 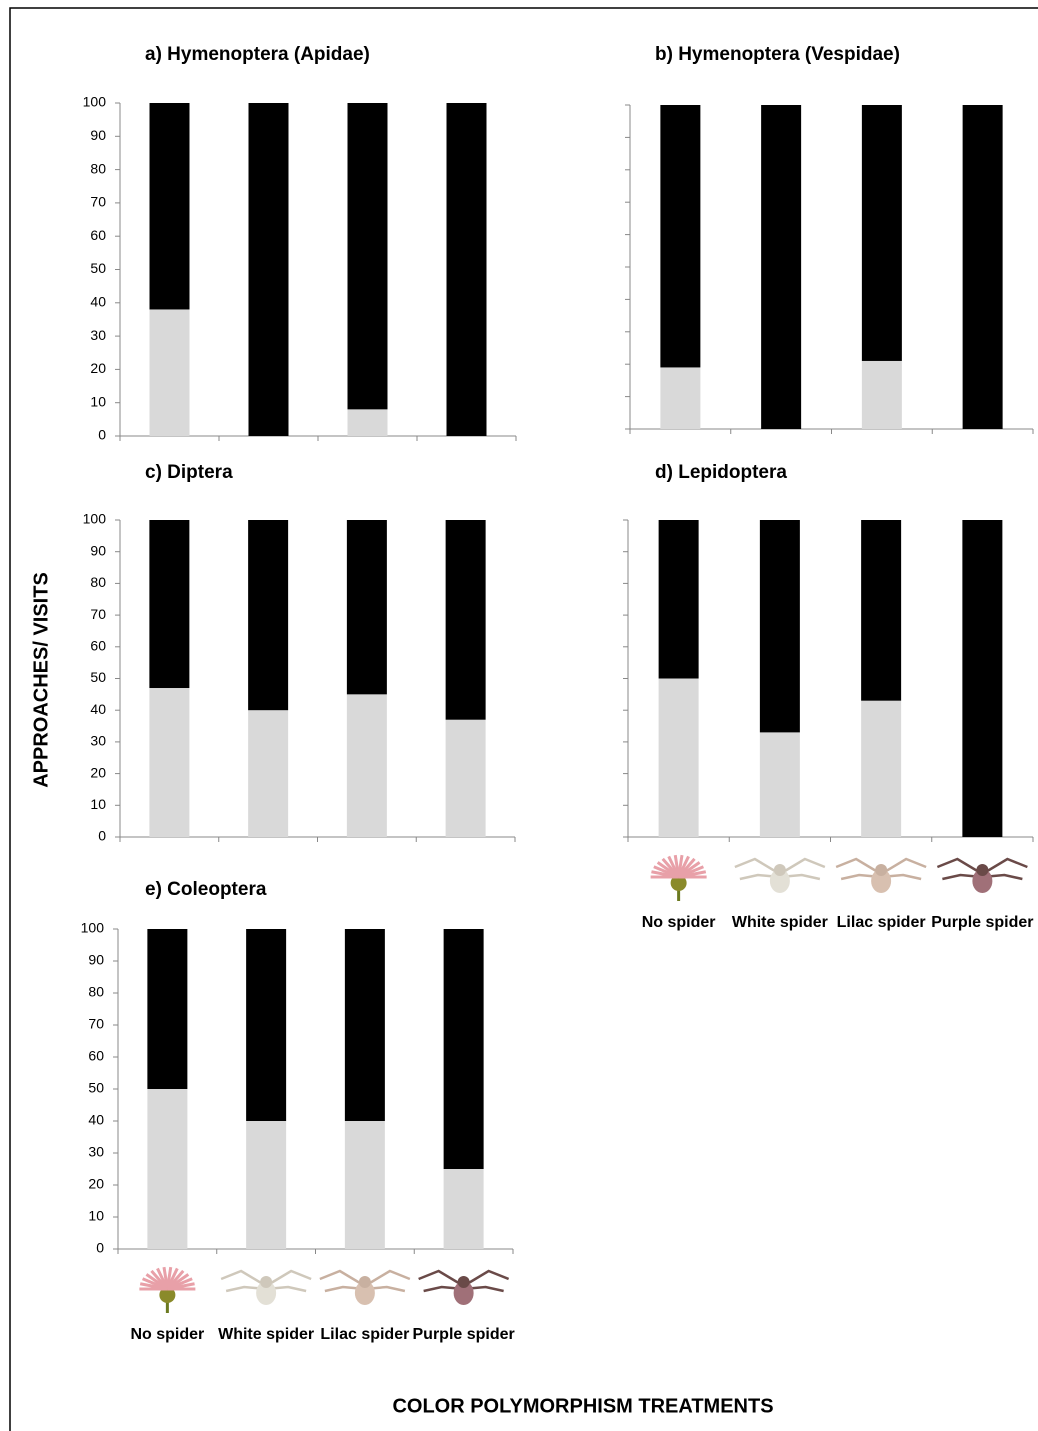 I want to click on y-axis-label: APPROACHES/ VISITS, so click(x=41, y=680).